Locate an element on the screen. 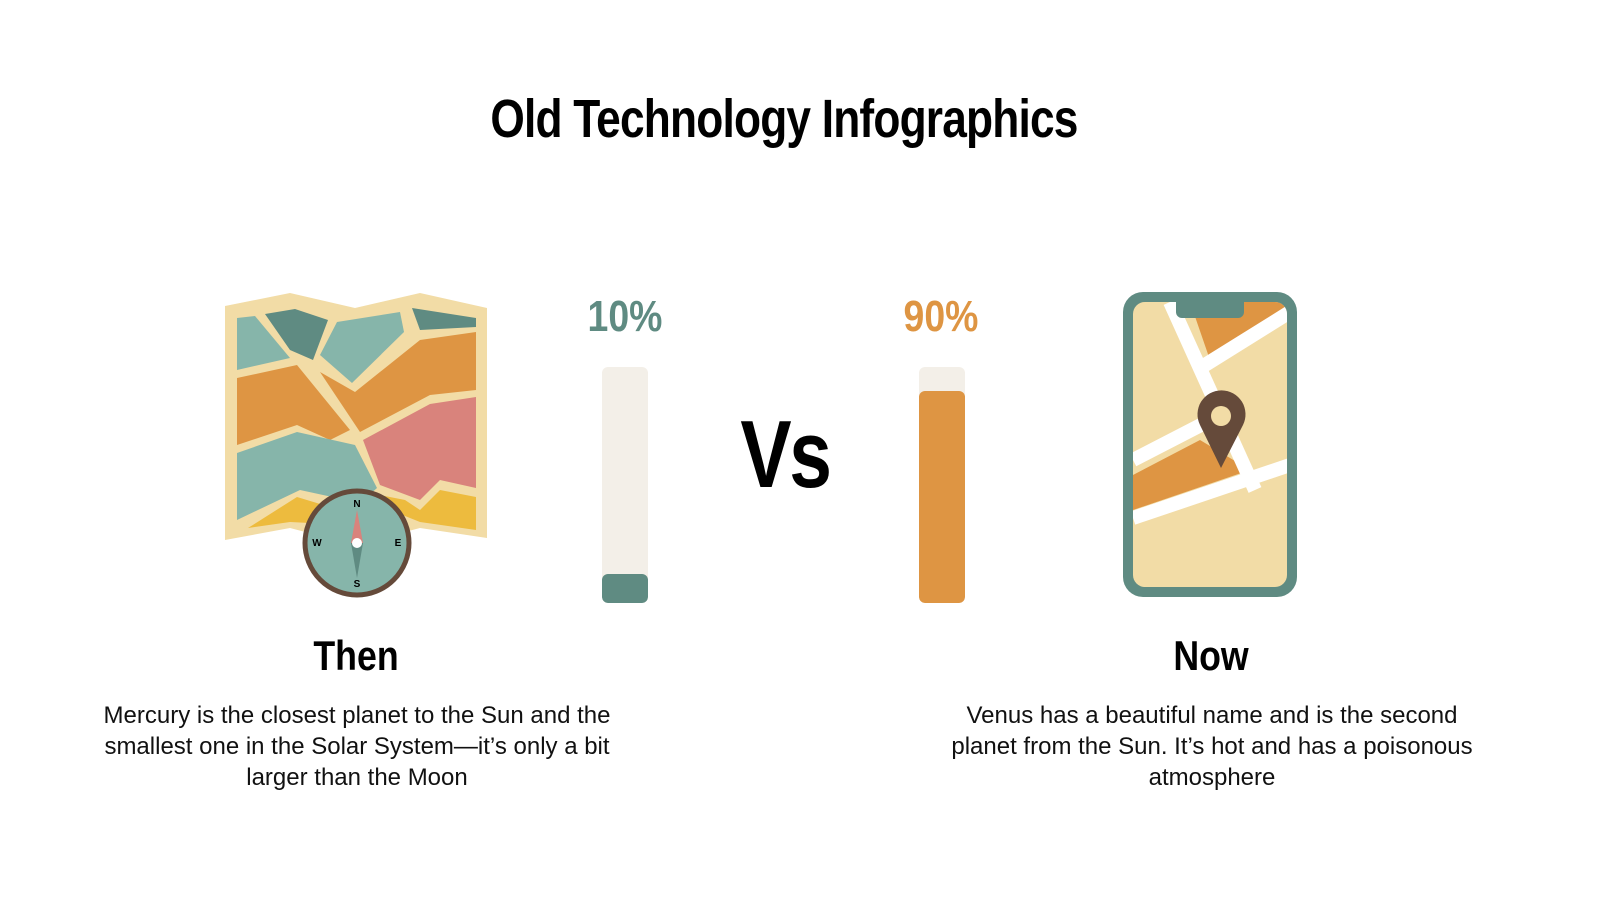 Image resolution: width=1600 pixels, height=900 pixels. compass-e: E is located at coordinates (398, 543).